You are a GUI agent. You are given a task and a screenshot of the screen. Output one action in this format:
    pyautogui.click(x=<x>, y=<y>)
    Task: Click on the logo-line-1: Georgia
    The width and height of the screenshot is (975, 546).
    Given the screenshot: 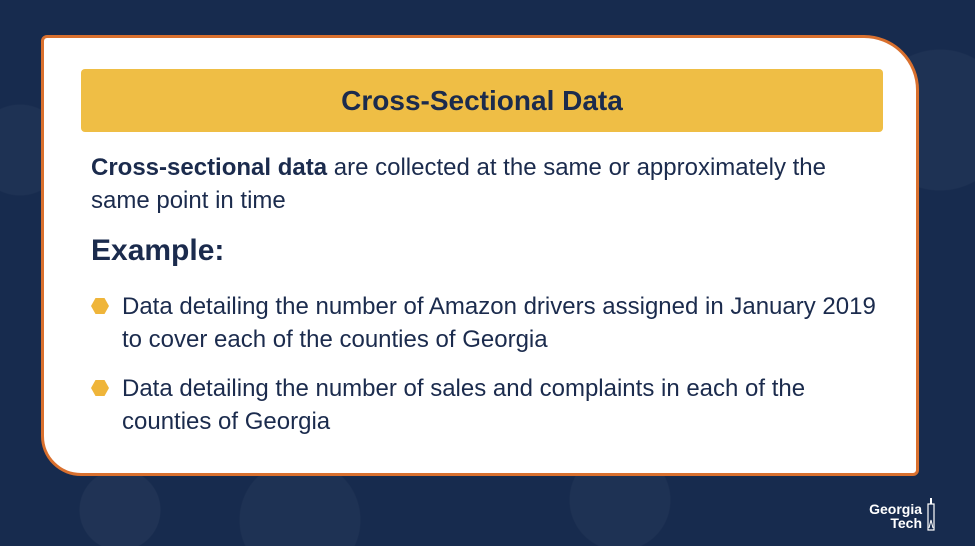 What is the action you would take?
    pyautogui.click(x=895, y=509)
    